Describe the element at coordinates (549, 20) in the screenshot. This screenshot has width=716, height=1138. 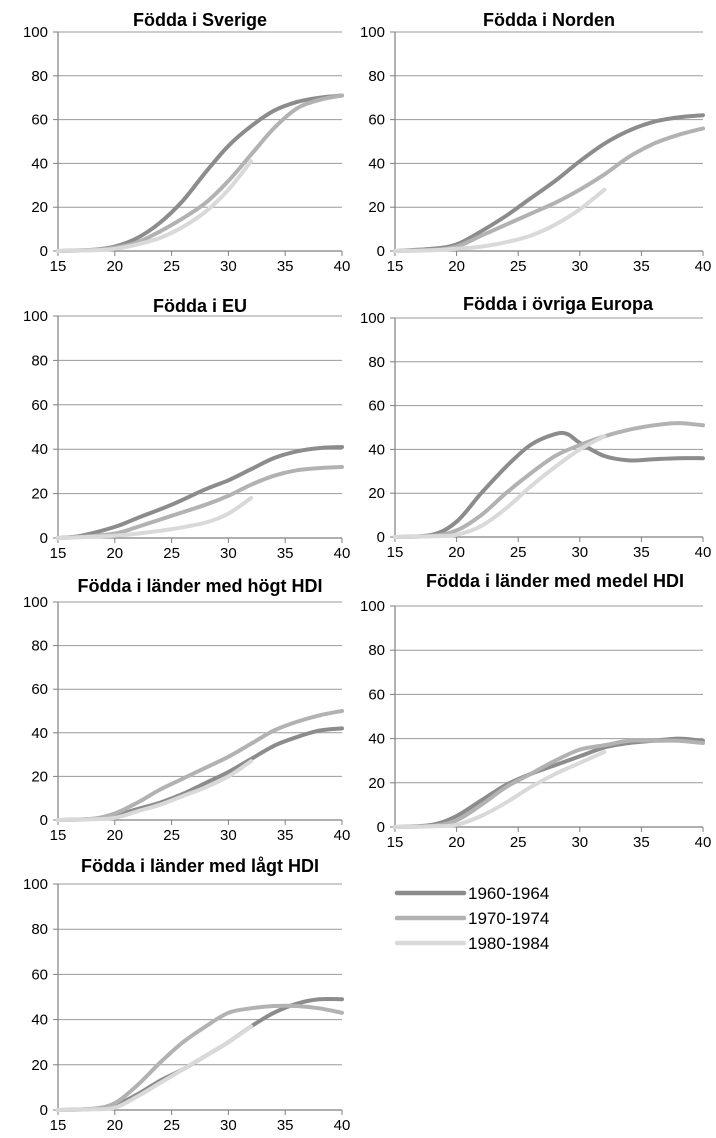
I see `chart-title: Födda i Norden` at that location.